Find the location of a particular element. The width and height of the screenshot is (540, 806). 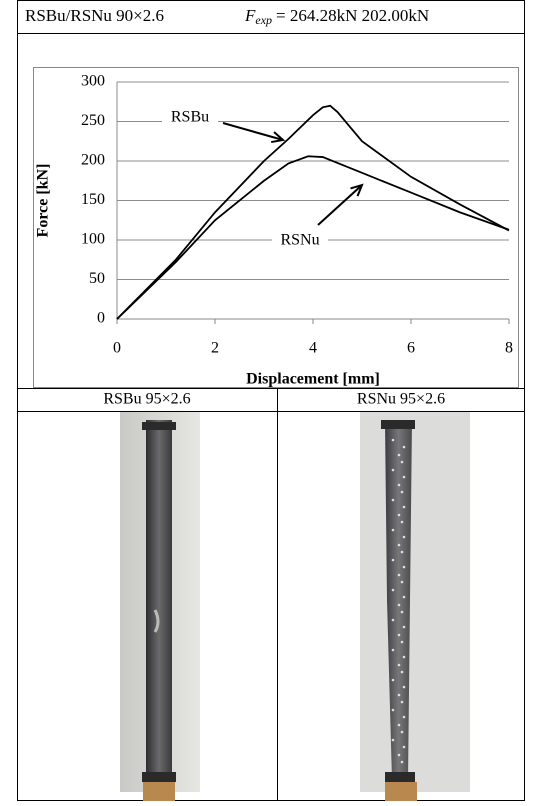

photo-right is located at coordinates (415, 606).